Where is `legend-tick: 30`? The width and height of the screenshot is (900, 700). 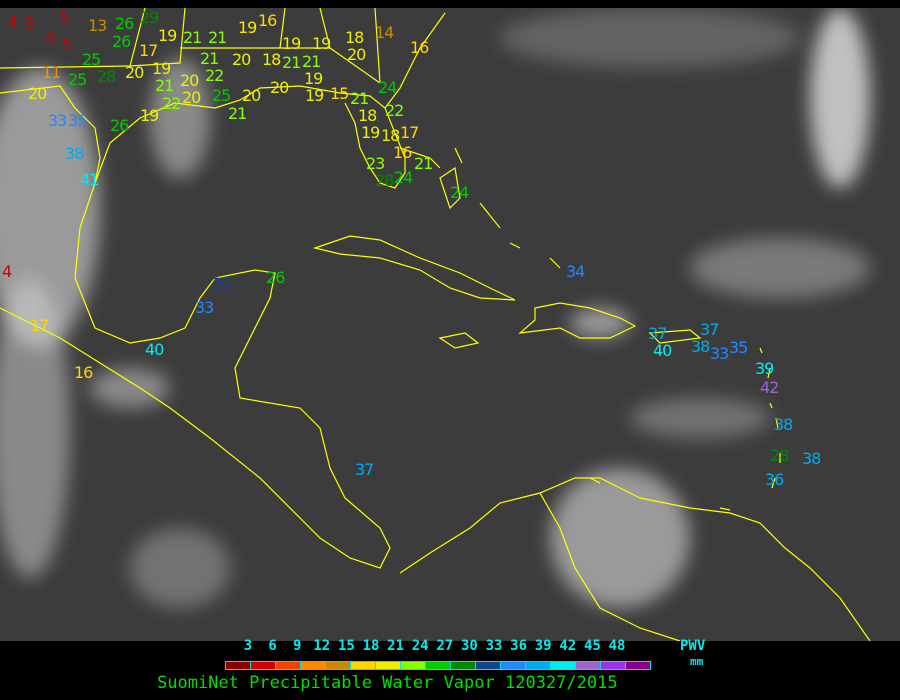 legend-tick: 30 is located at coordinates (469, 646).